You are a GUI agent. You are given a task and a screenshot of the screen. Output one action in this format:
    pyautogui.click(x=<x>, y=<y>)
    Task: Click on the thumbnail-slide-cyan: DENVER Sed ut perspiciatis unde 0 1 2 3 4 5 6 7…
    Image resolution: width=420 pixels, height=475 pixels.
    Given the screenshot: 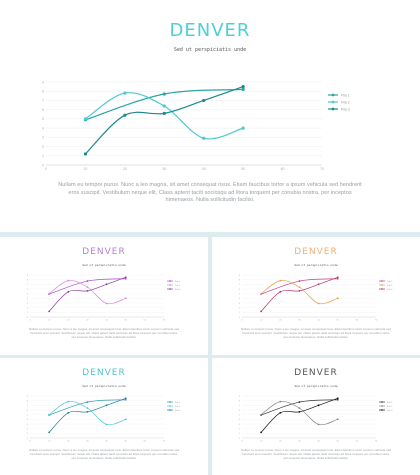 What is the action you would take?
    pyautogui.click(x=104, y=416)
    